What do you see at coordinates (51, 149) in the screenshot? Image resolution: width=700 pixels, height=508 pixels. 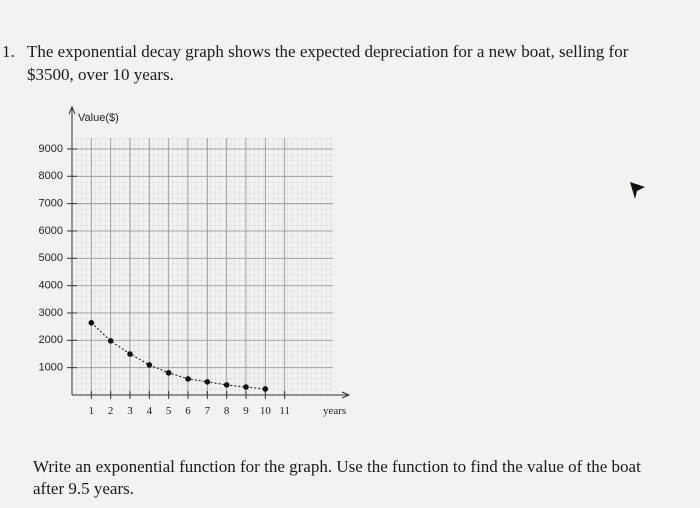 I see `y-tick-label: 9000` at bounding box center [51, 149].